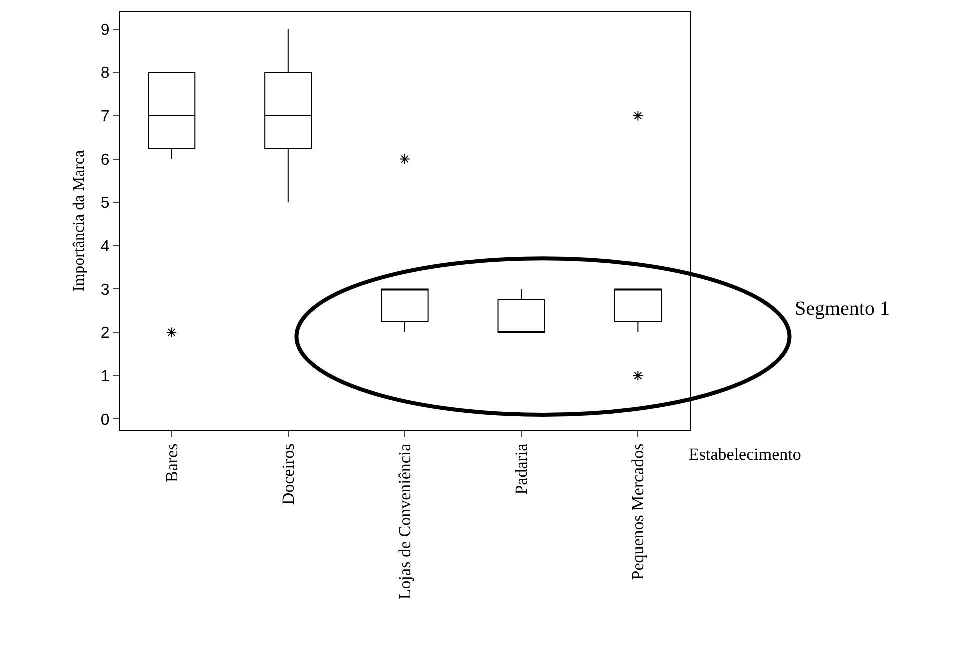  Describe the element at coordinates (522, 469) in the screenshot. I see `x-tick-label: Padaria` at that location.